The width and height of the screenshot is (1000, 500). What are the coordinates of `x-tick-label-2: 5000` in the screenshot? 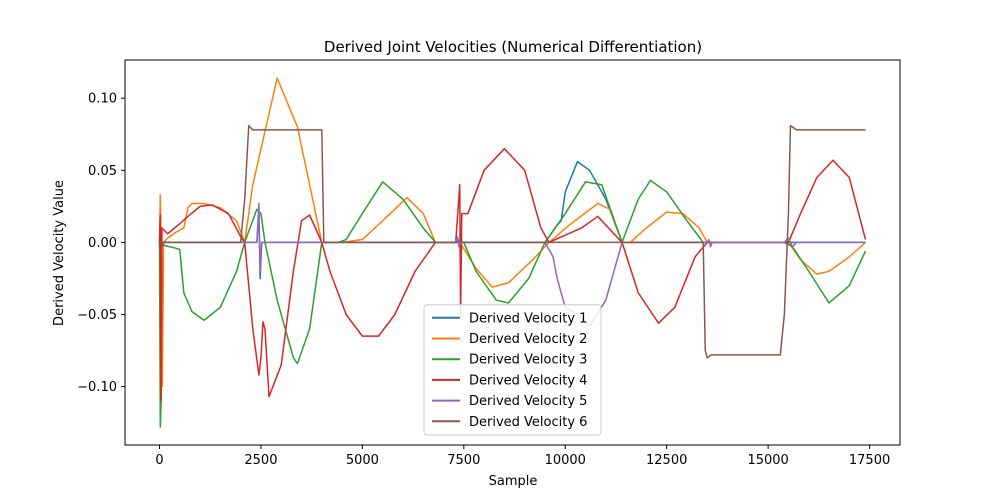 It's located at (362, 460).